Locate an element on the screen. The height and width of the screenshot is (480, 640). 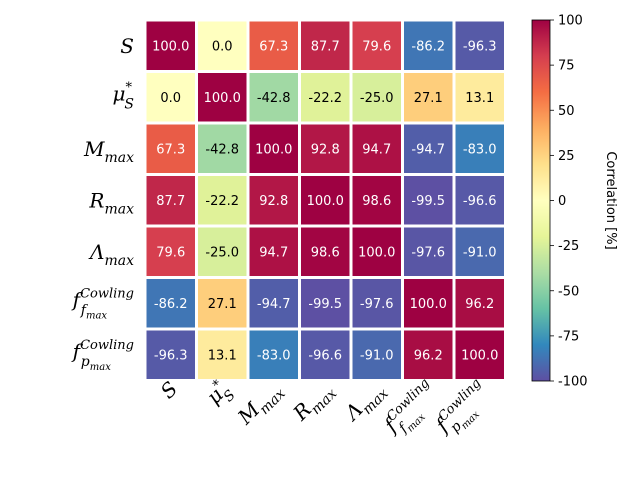
colorbar-tick-label: 0 is located at coordinates (562, 201).